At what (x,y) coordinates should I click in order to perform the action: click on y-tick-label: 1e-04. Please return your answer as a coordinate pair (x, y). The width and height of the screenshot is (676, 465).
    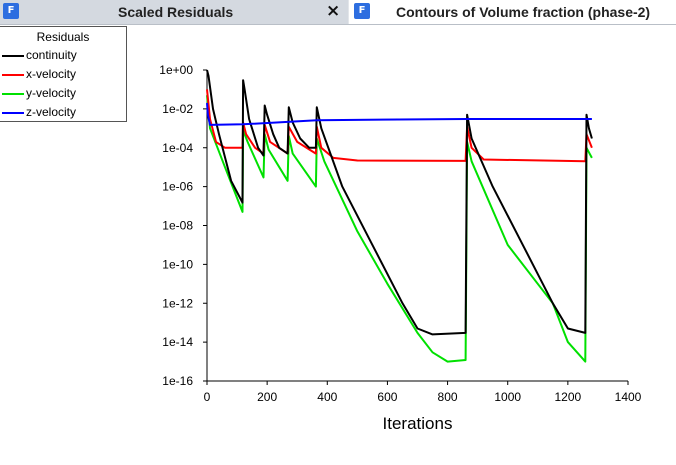
    Looking at the image, I should click on (177, 148).